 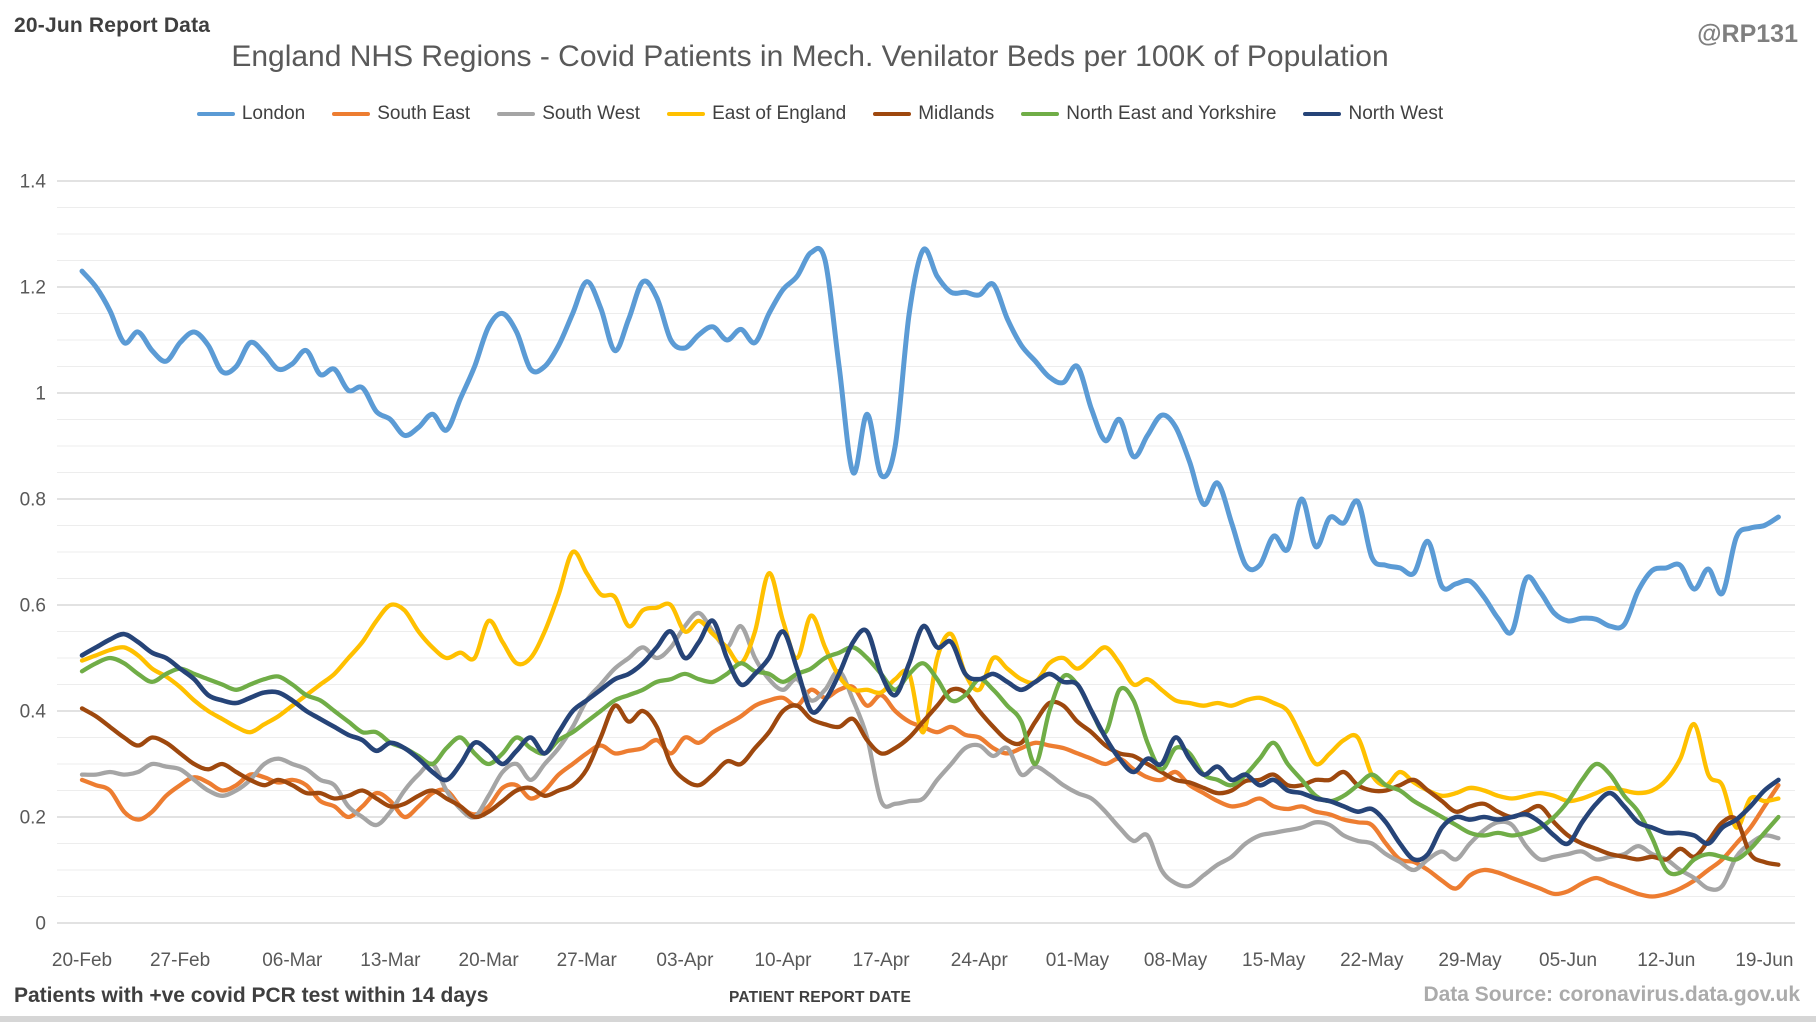 I want to click on legend-item-south-west: South West, so click(x=568, y=114).